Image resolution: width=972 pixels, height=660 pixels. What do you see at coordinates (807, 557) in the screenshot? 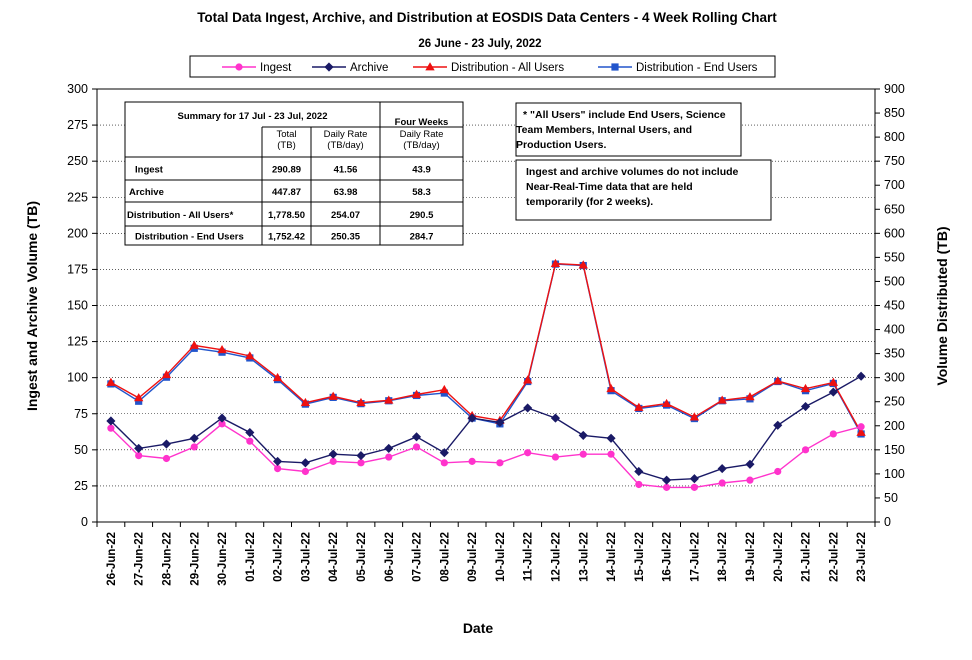
I see `x-tick-label: 21-Jul-22` at bounding box center [807, 557].